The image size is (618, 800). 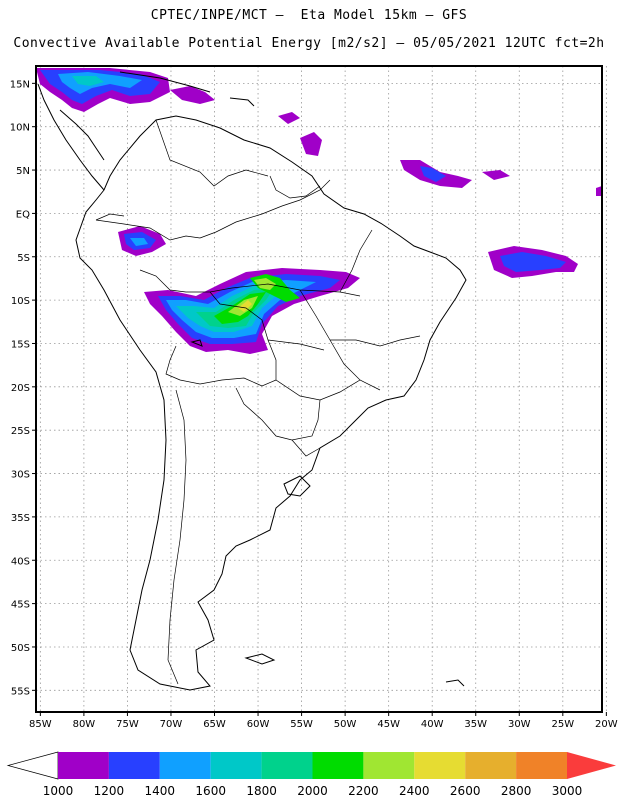 What do you see at coordinates (20, 648) in the screenshot?
I see `lat-label: 50S` at bounding box center [20, 648].